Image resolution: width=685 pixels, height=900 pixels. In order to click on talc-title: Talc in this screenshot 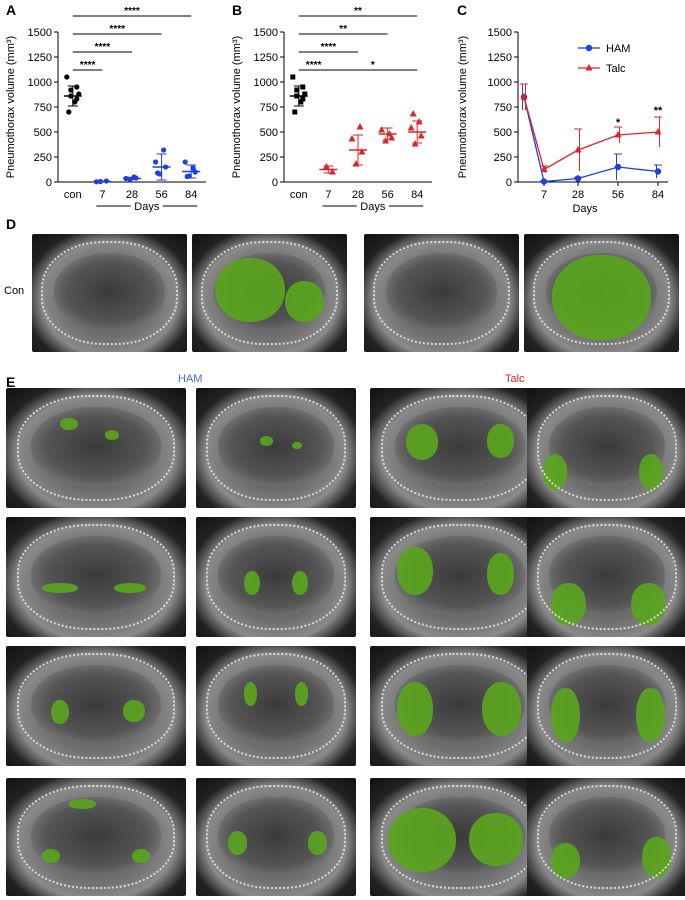, I will do `click(515, 379)`.